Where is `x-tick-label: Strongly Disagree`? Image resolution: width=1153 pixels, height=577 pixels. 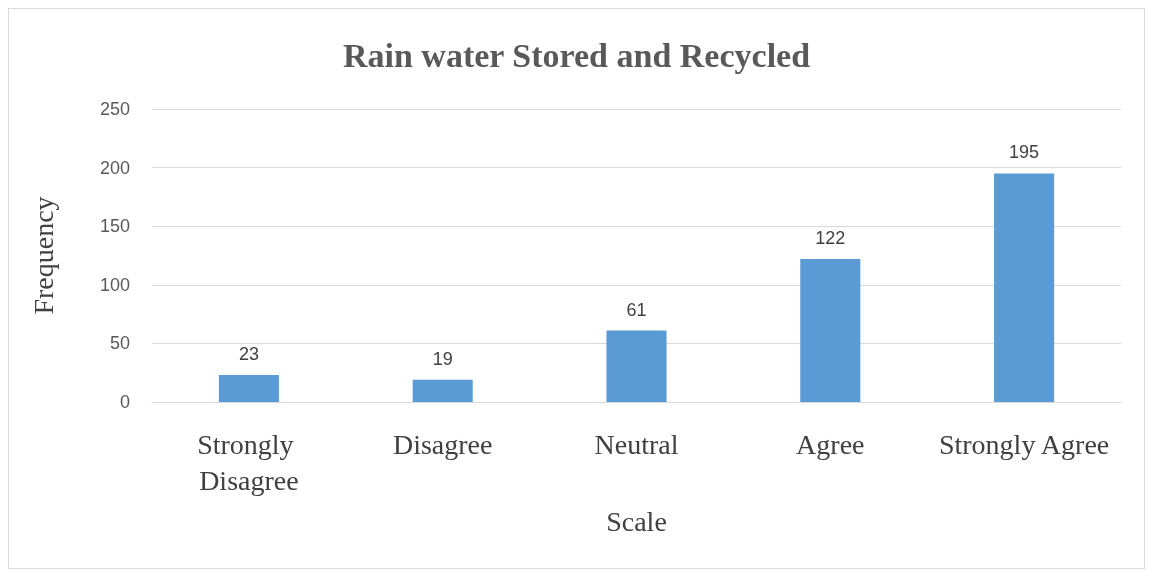
x-tick-label: Strongly Disagree is located at coordinates (249, 462).